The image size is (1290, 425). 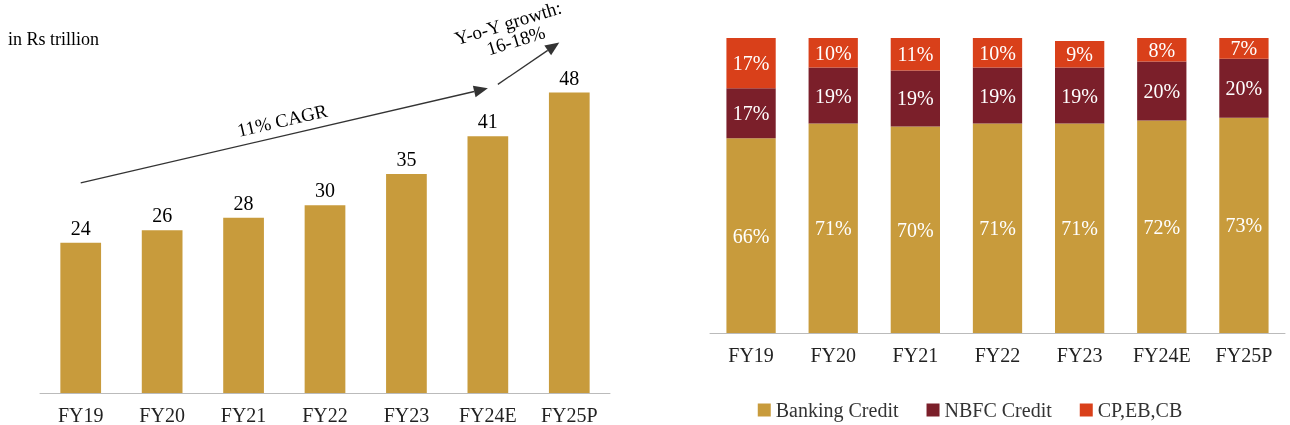 What do you see at coordinates (1140, 410) in the screenshot?
I see `legend-label: CP,EB,CB` at bounding box center [1140, 410].